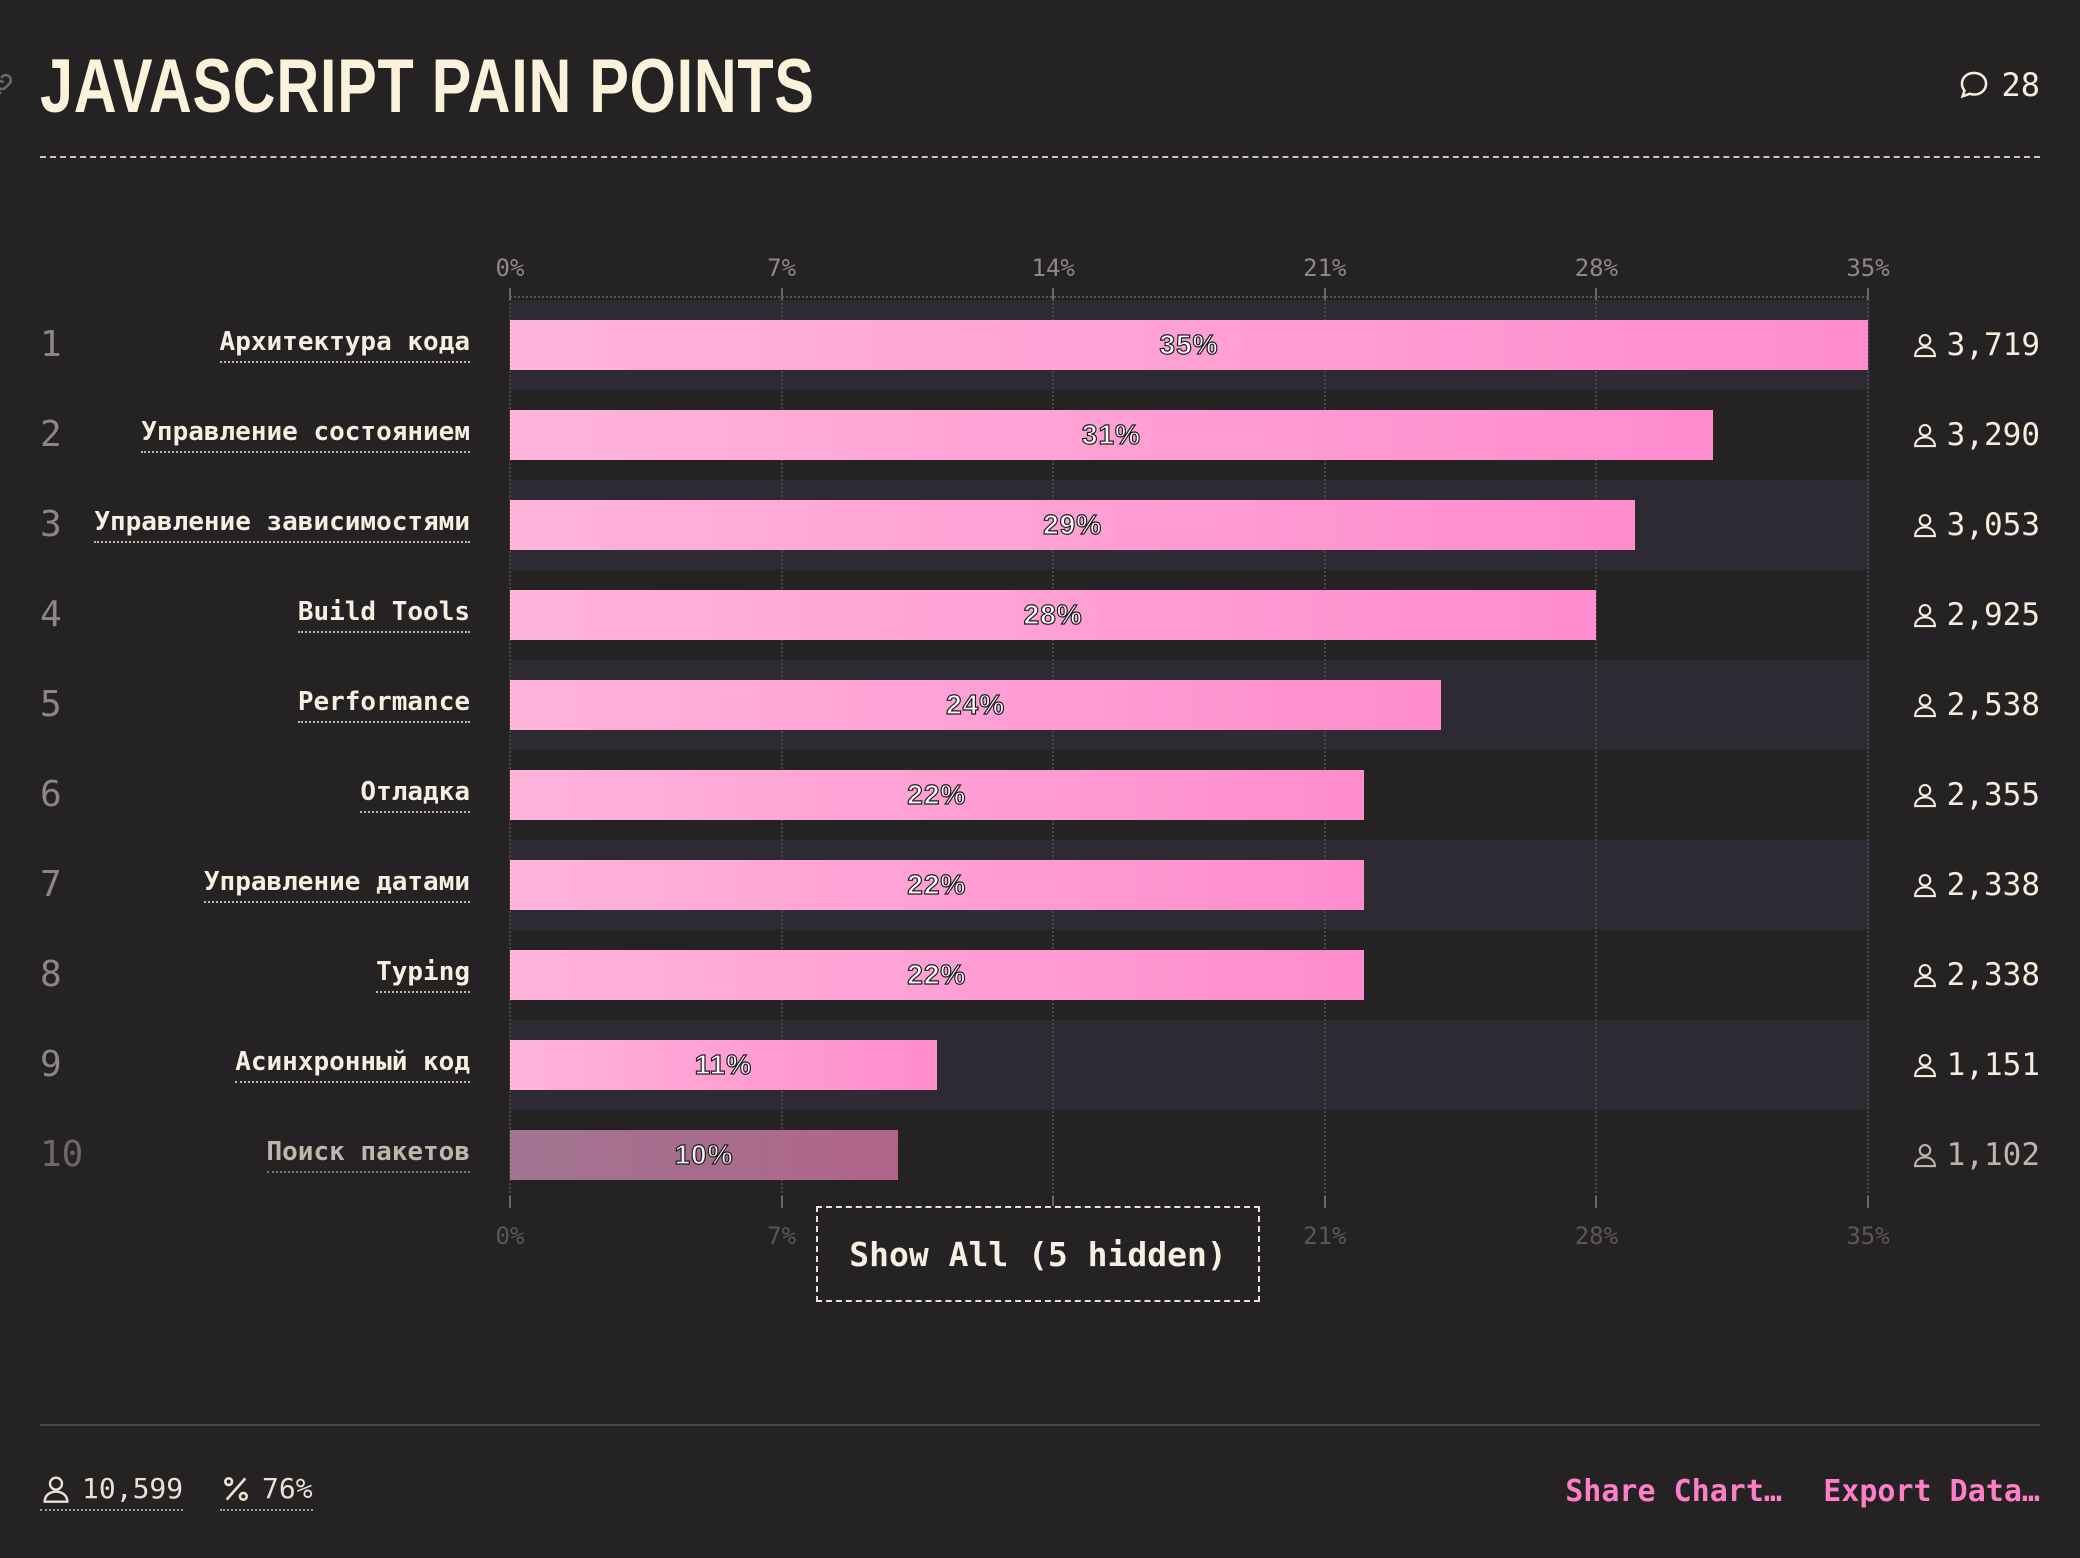 This screenshot has height=1558, width=2080. Describe the element at coordinates (62, 1154) in the screenshot. I see `rank-number: 10` at that location.